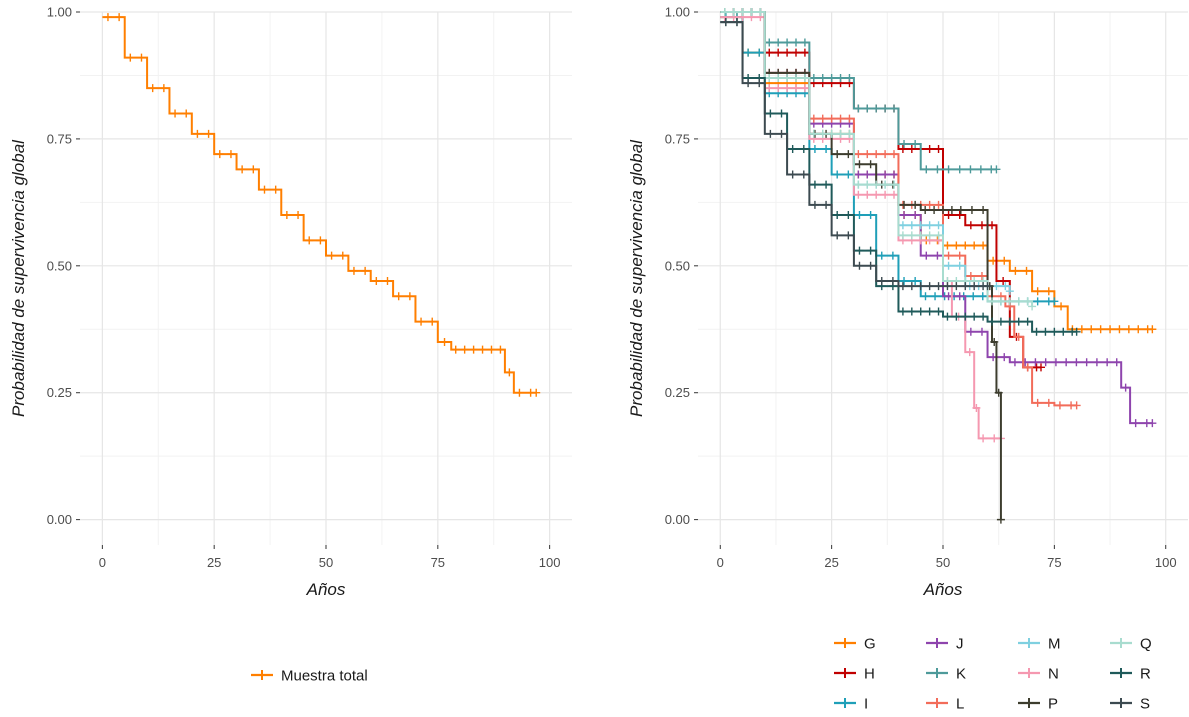 The height and width of the screenshot is (717, 1189). What do you see at coordinates (1146, 644) in the screenshot?
I see `legend-label: Q` at bounding box center [1146, 644].